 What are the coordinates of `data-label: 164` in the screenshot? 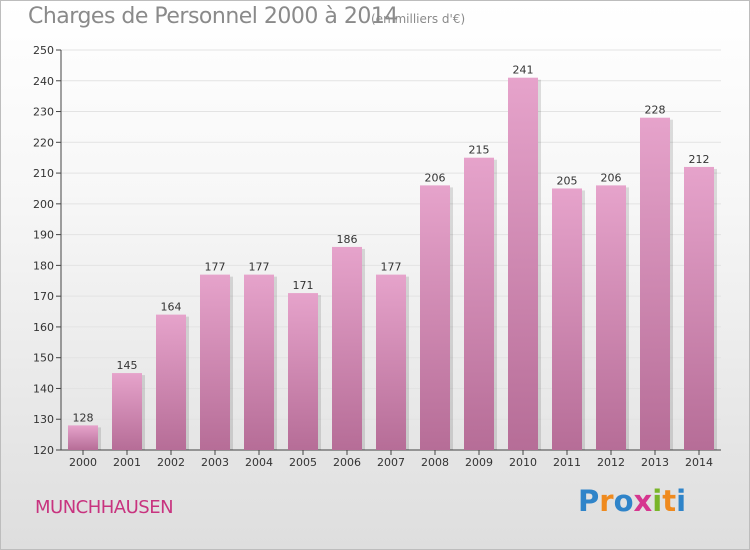 It's located at (171, 307).